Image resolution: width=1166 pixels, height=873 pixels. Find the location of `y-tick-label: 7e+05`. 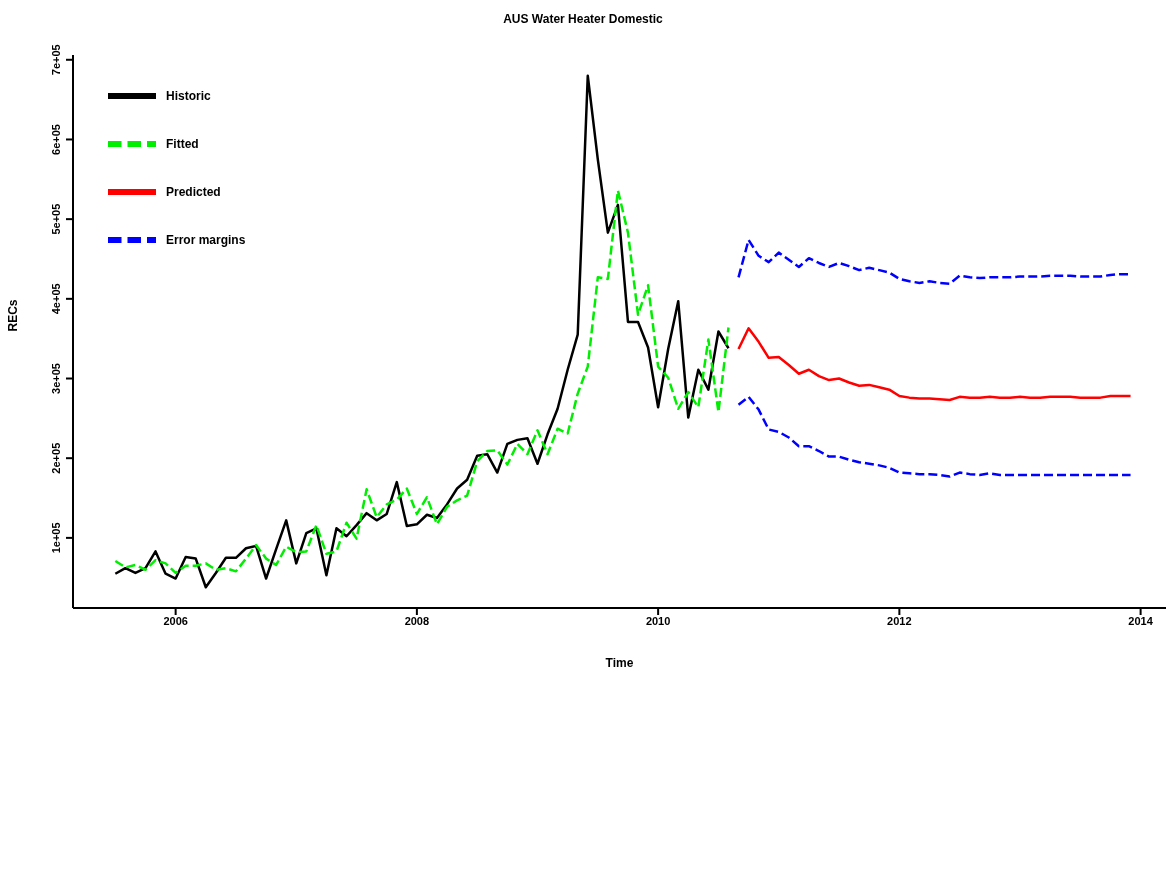

y-tick-label: 7e+05 is located at coordinates (56, 60).